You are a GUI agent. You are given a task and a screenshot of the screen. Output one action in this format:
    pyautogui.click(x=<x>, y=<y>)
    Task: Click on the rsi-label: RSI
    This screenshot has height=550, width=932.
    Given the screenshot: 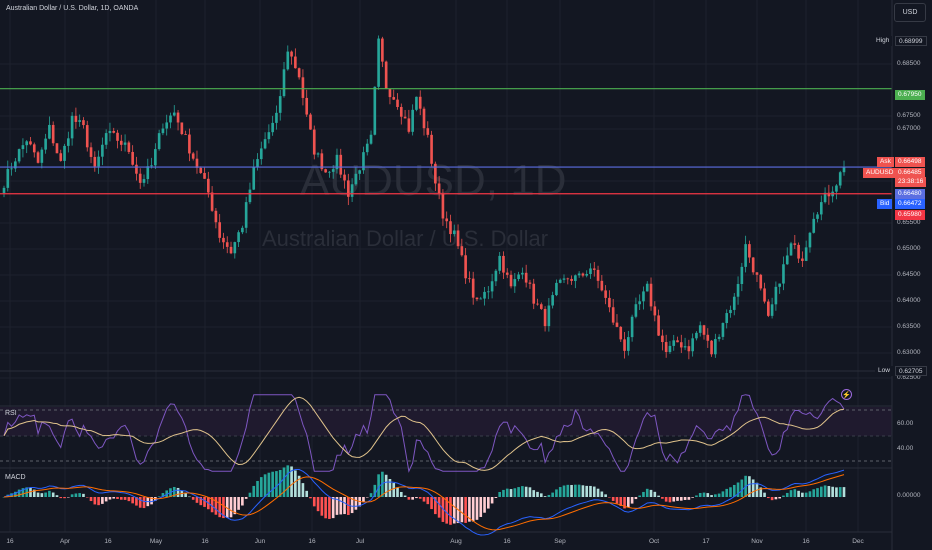 What is the action you would take?
    pyautogui.click(x=11, y=413)
    